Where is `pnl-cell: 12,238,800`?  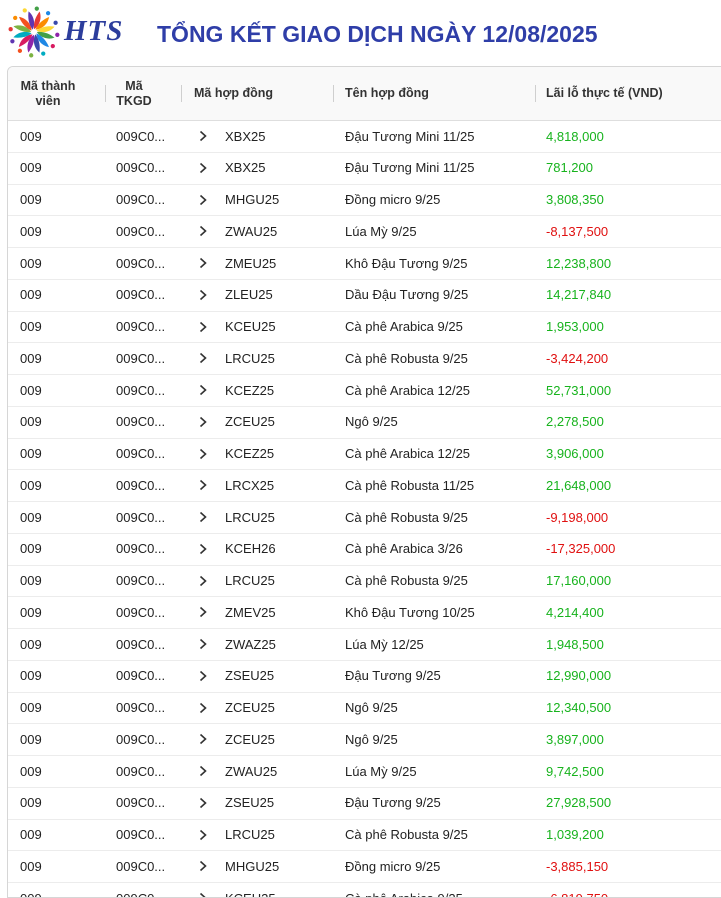
pnl-cell: 12,238,800 is located at coordinates (579, 263).